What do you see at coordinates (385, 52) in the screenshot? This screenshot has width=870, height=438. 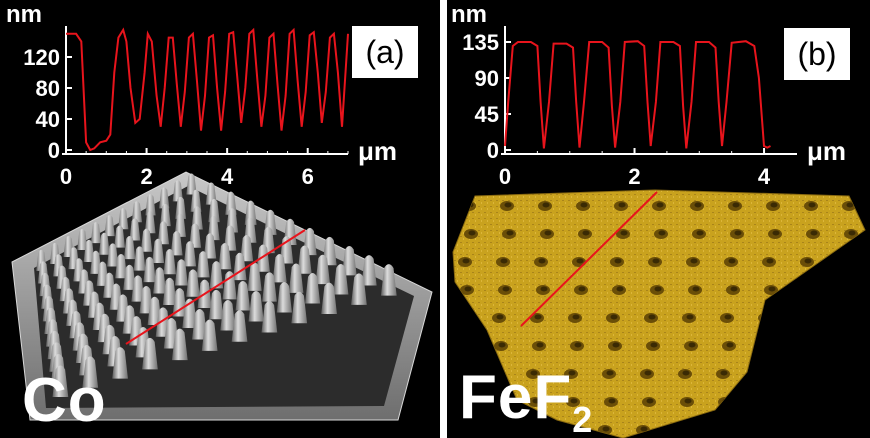 I see `panel-a-label: (a)` at bounding box center [385, 52].